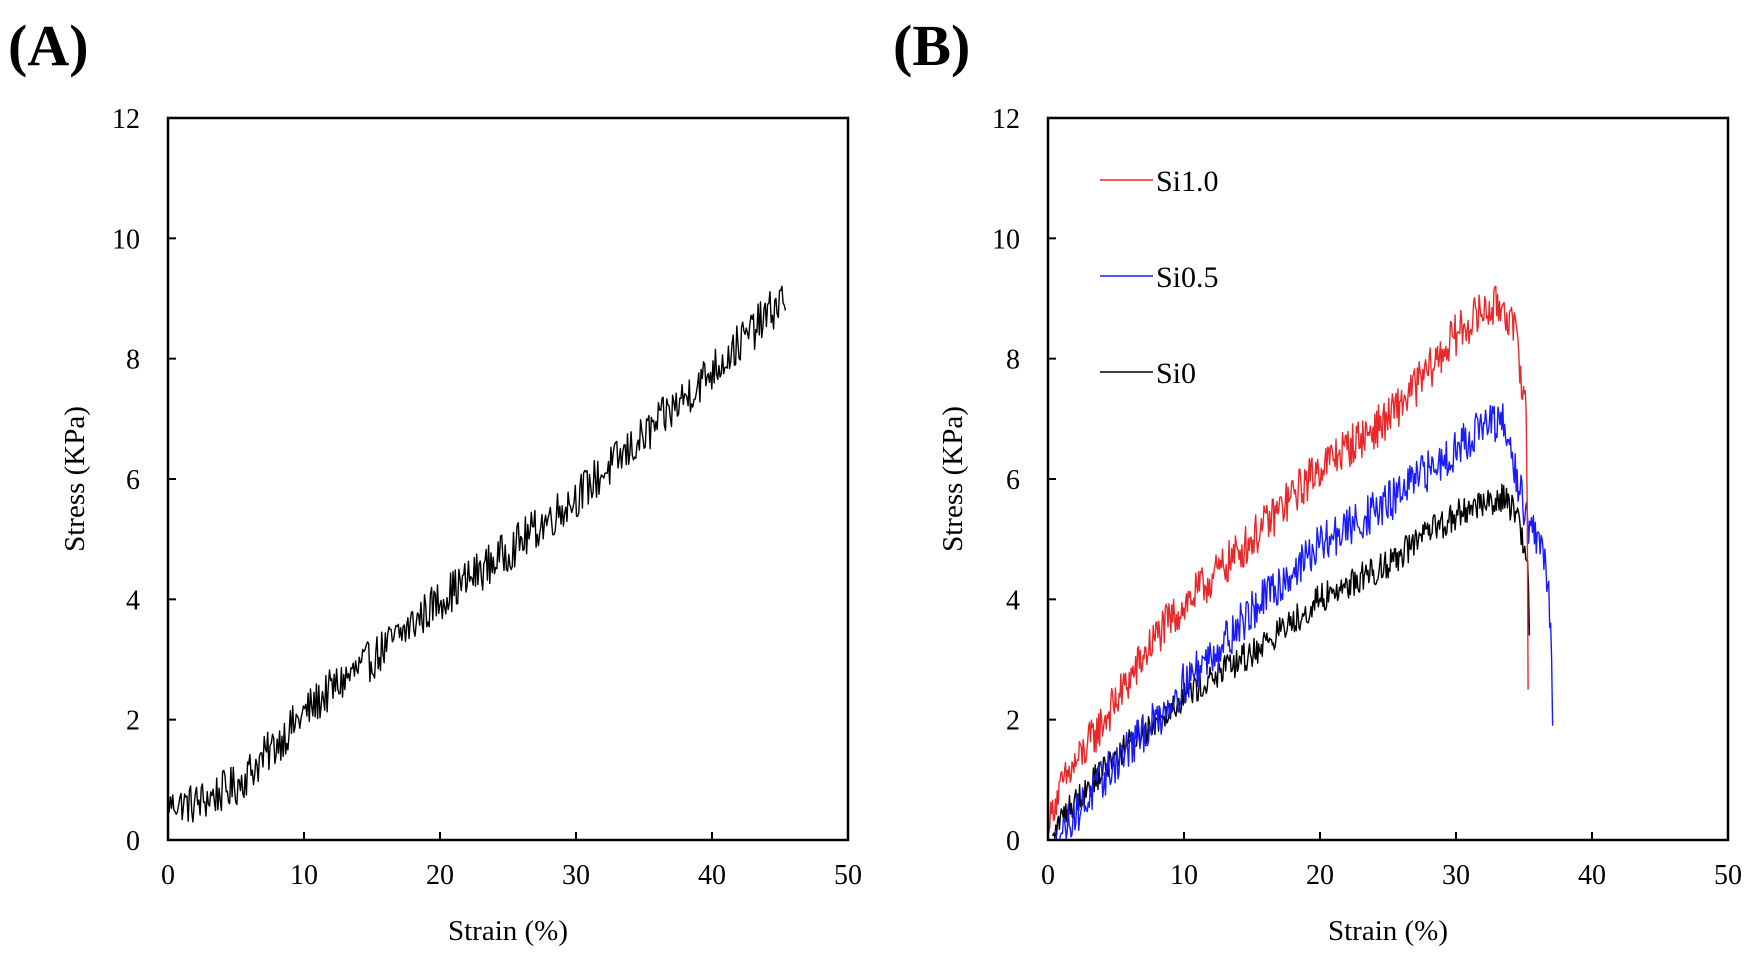 Image resolution: width=1755 pixels, height=960 pixels. Describe the element at coordinates (1456, 875) in the screenshot. I see `panel-b-x-tick-label: 30` at that location.